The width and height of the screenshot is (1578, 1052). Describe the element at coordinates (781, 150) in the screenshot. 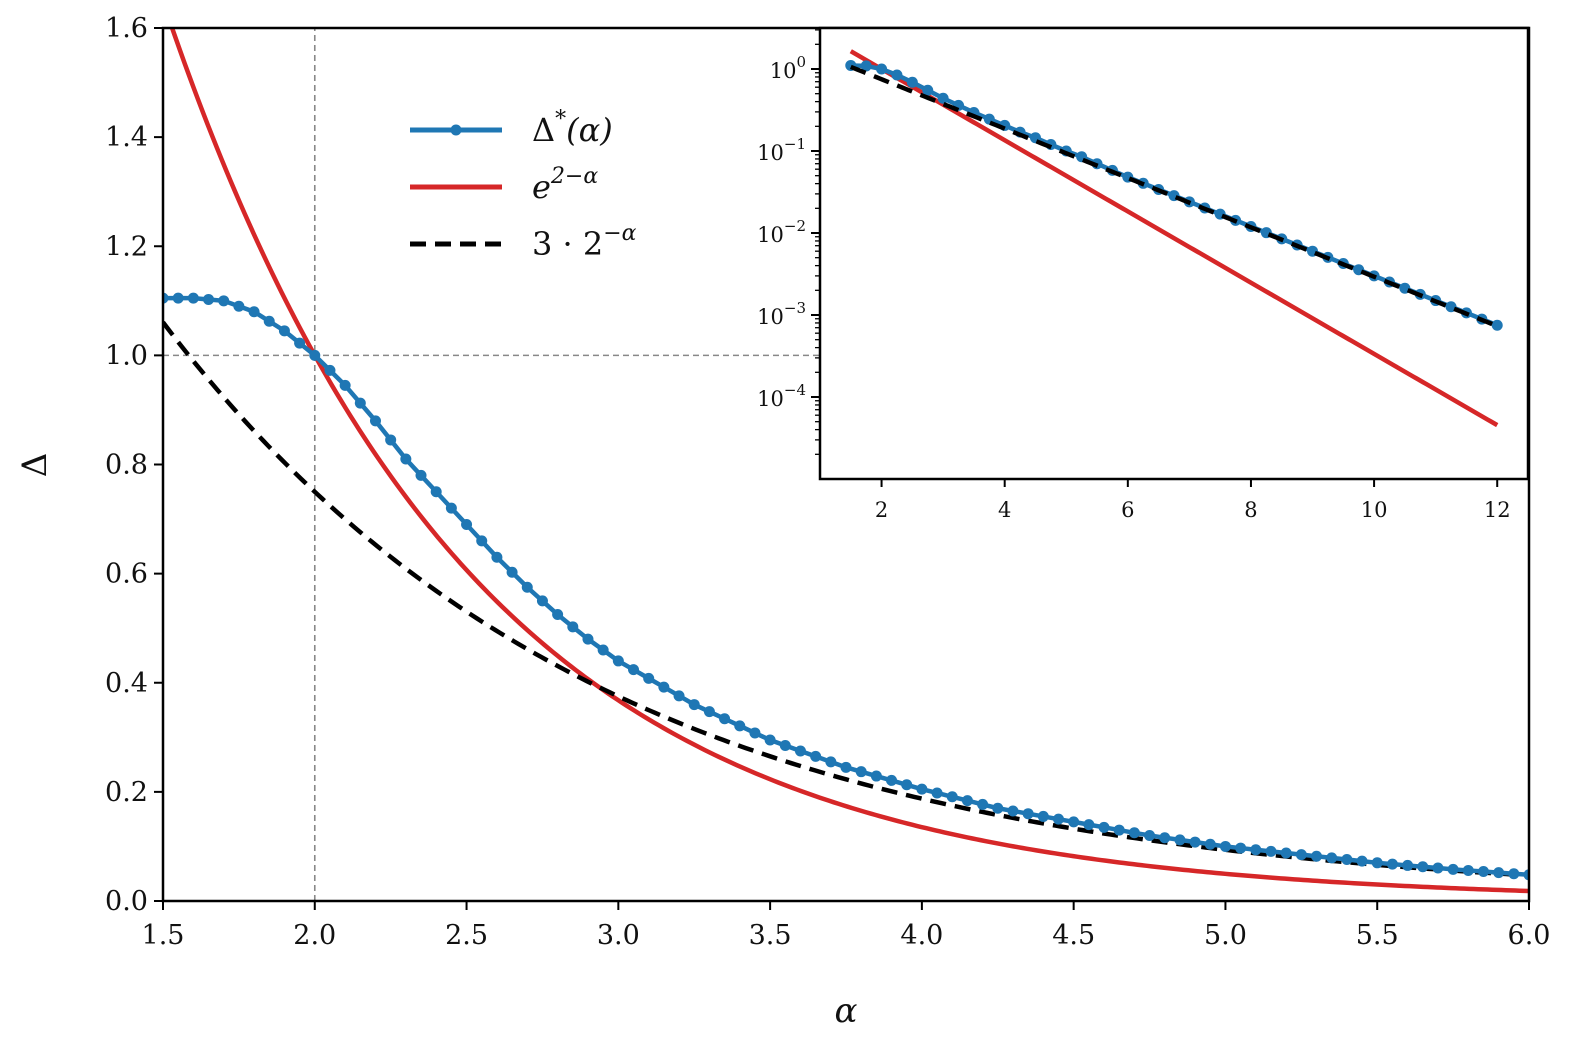

I see `inset-y-tick-label: 10⁻¹` at that location.